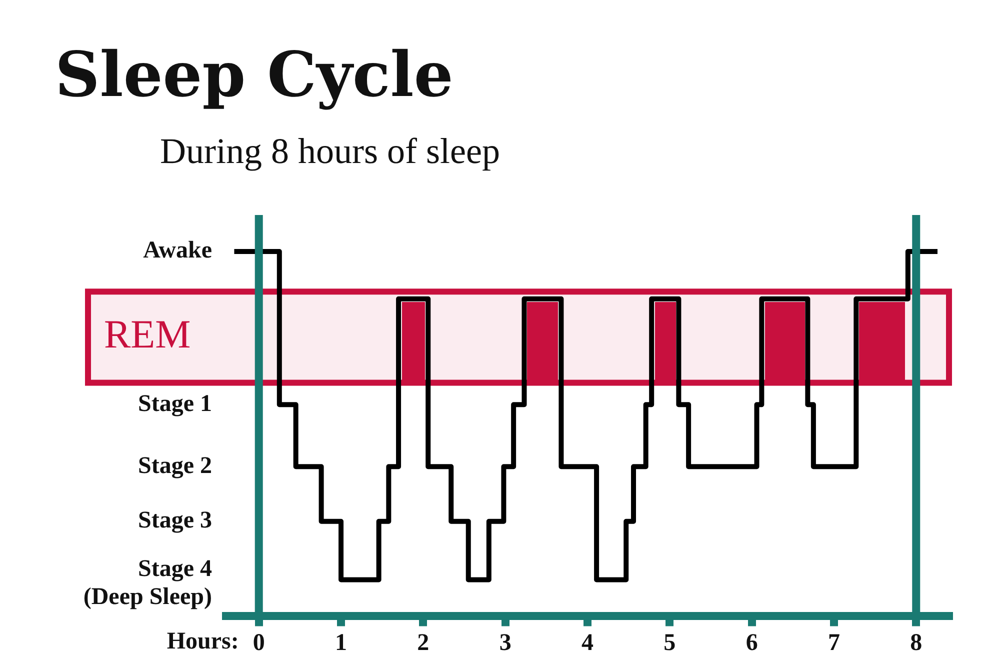  What do you see at coordinates (254, 74) in the screenshot?
I see `chart-title: Sleep Cycle` at bounding box center [254, 74].